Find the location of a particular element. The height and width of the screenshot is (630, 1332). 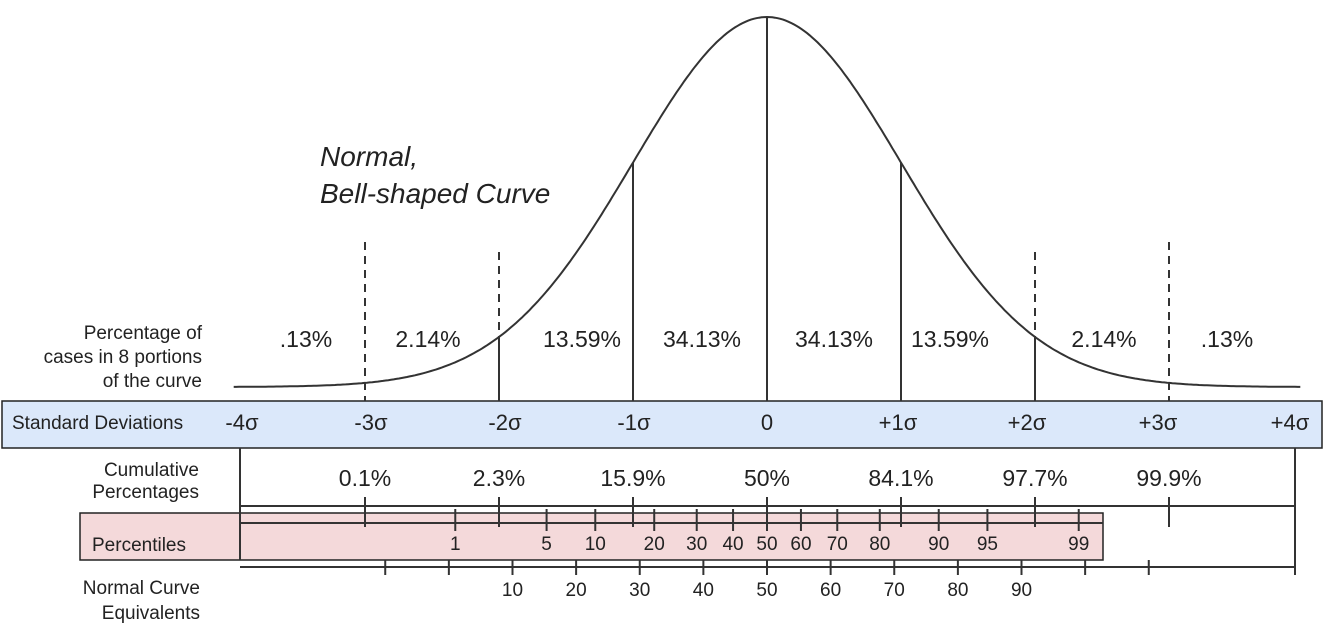

percentile-label: 1 is located at coordinates (455, 544).